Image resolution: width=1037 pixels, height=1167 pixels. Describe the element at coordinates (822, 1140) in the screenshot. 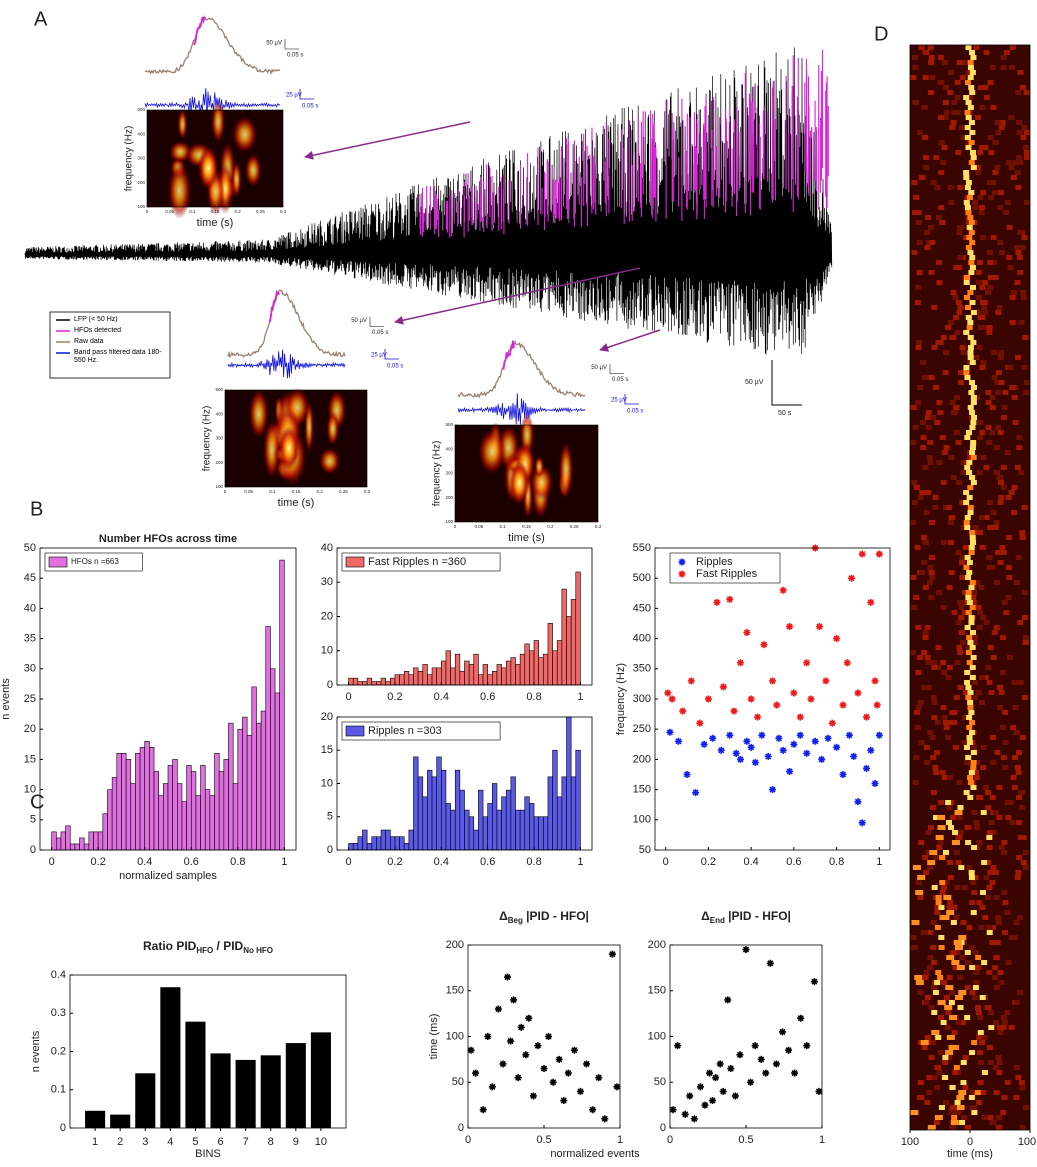

I see `x-tick-label: 1` at that location.